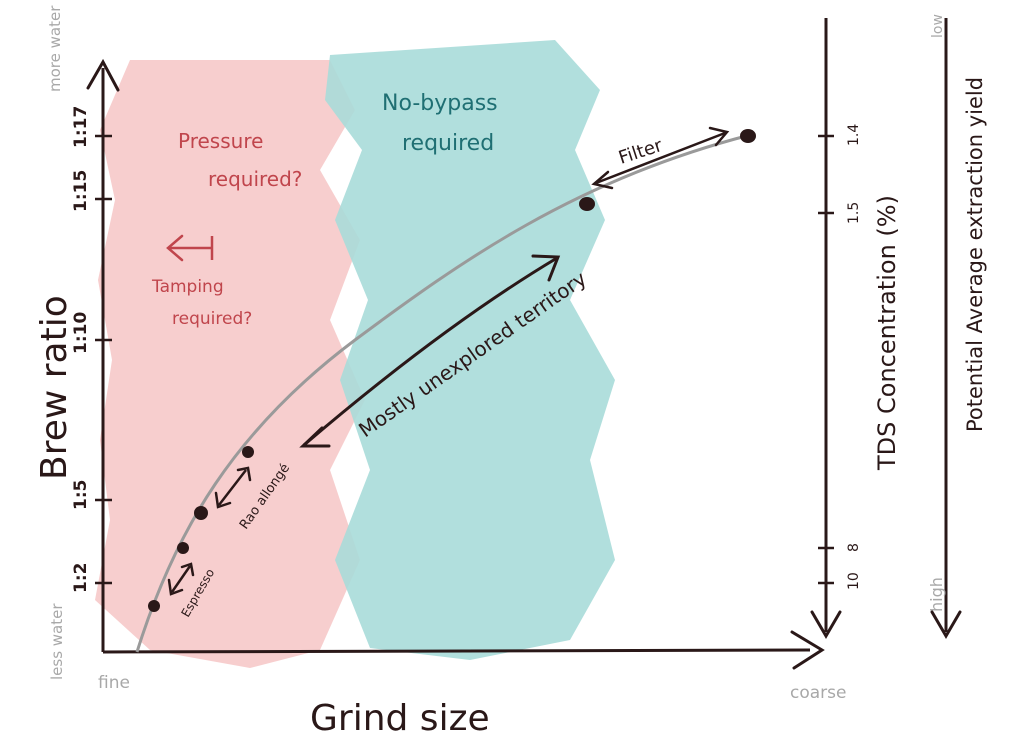 This screenshot has height=746, width=1023. What do you see at coordinates (54, 387) in the screenshot?
I see `y-axis-label: Brew ratio` at bounding box center [54, 387].